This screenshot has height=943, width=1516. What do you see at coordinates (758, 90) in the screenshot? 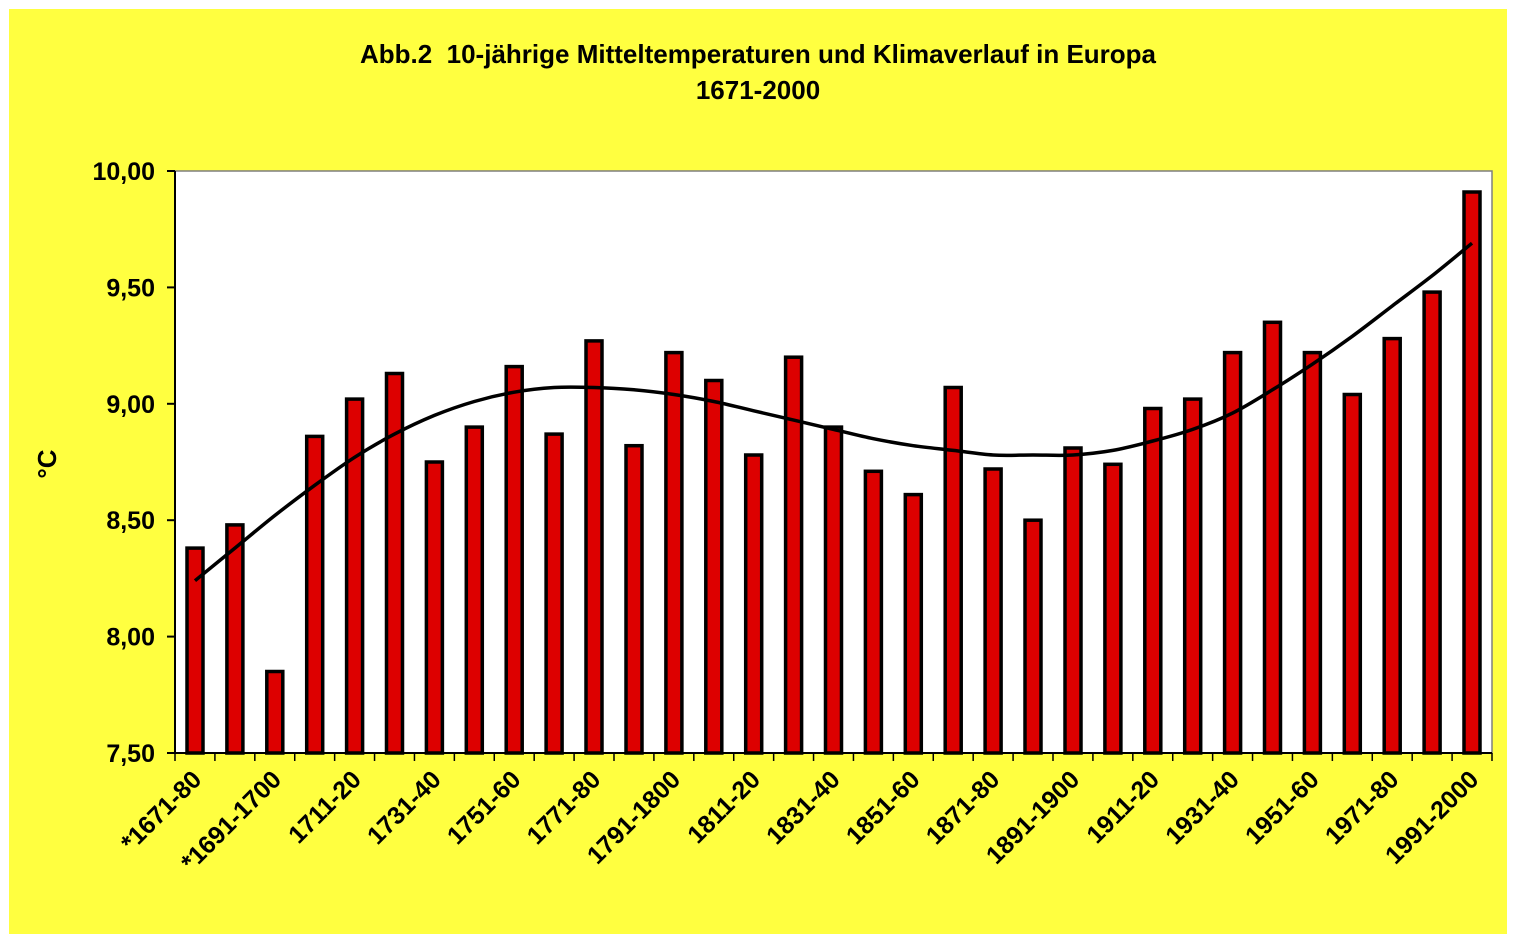
I see `chart-subtitle: 1671-2000` at bounding box center [758, 90].